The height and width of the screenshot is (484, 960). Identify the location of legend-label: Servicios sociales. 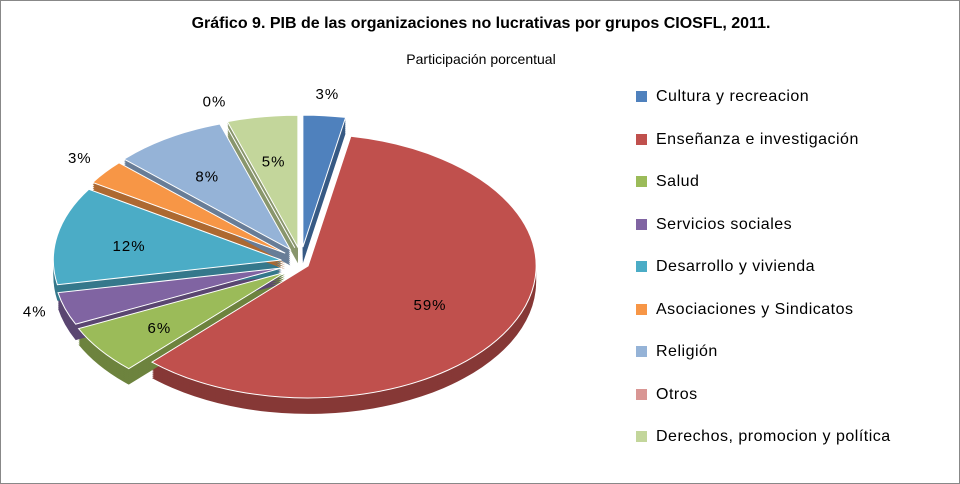
(724, 224).